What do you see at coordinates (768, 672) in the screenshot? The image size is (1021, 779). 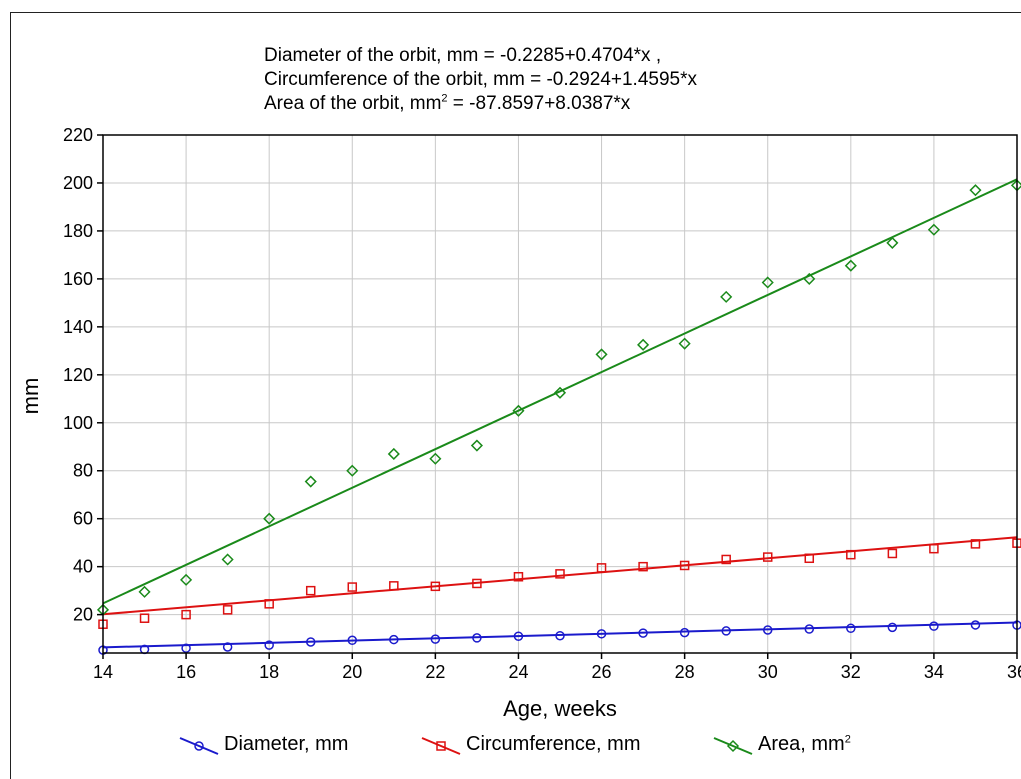 I see `x-tick-label: 30` at bounding box center [768, 672].